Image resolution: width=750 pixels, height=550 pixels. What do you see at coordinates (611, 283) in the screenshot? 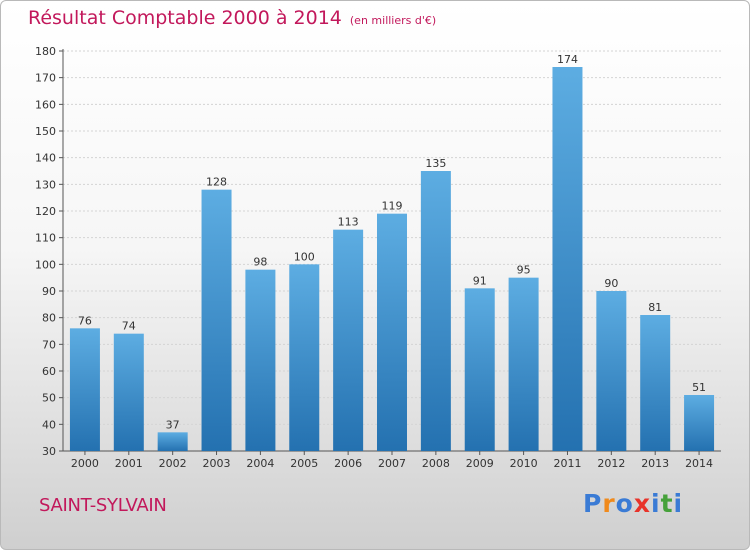
I see `data-label: 90` at bounding box center [611, 283].